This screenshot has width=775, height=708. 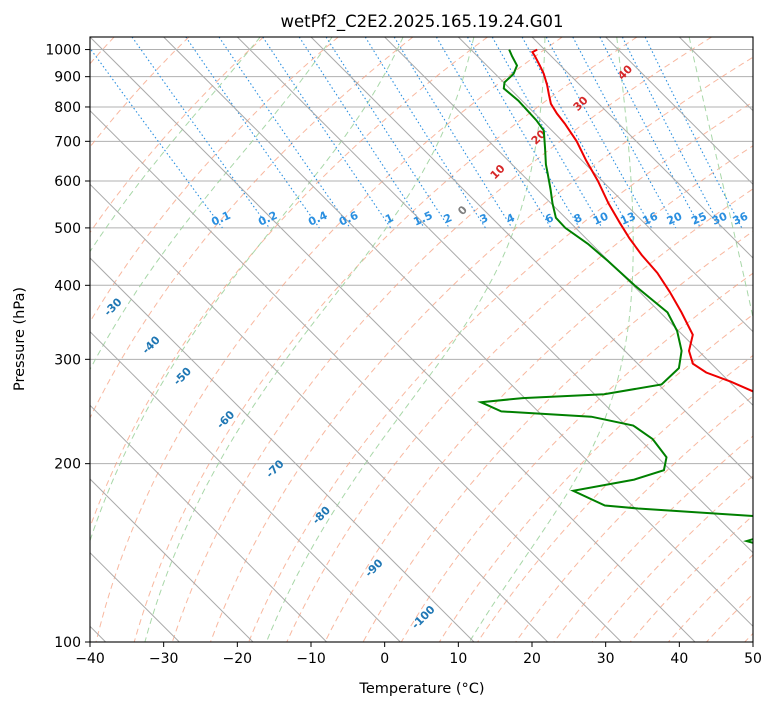 What do you see at coordinates (67, 360) in the screenshot?
I see `y-tick-label: 300` at bounding box center [67, 360].